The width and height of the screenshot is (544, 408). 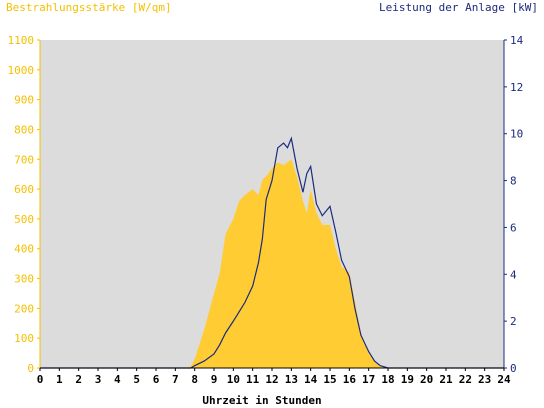 What do you see at coordinates (156, 379) in the screenshot?
I see `x-tick-label: 6` at bounding box center [156, 379].